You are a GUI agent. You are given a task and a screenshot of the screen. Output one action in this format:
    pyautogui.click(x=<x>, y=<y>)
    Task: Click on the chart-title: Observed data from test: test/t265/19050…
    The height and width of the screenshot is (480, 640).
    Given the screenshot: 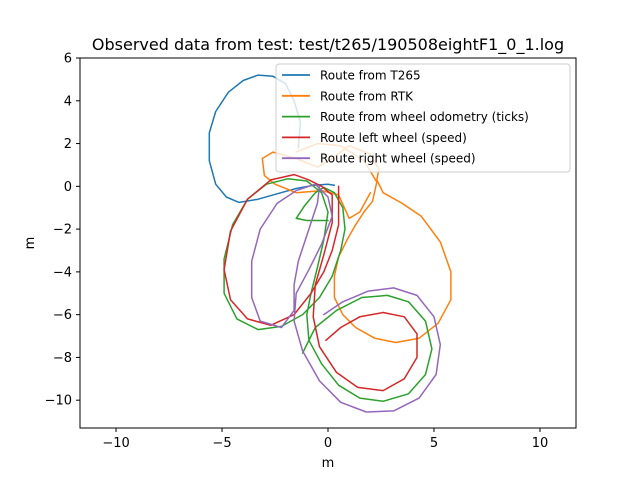 What is the action you would take?
    pyautogui.click(x=328, y=45)
    